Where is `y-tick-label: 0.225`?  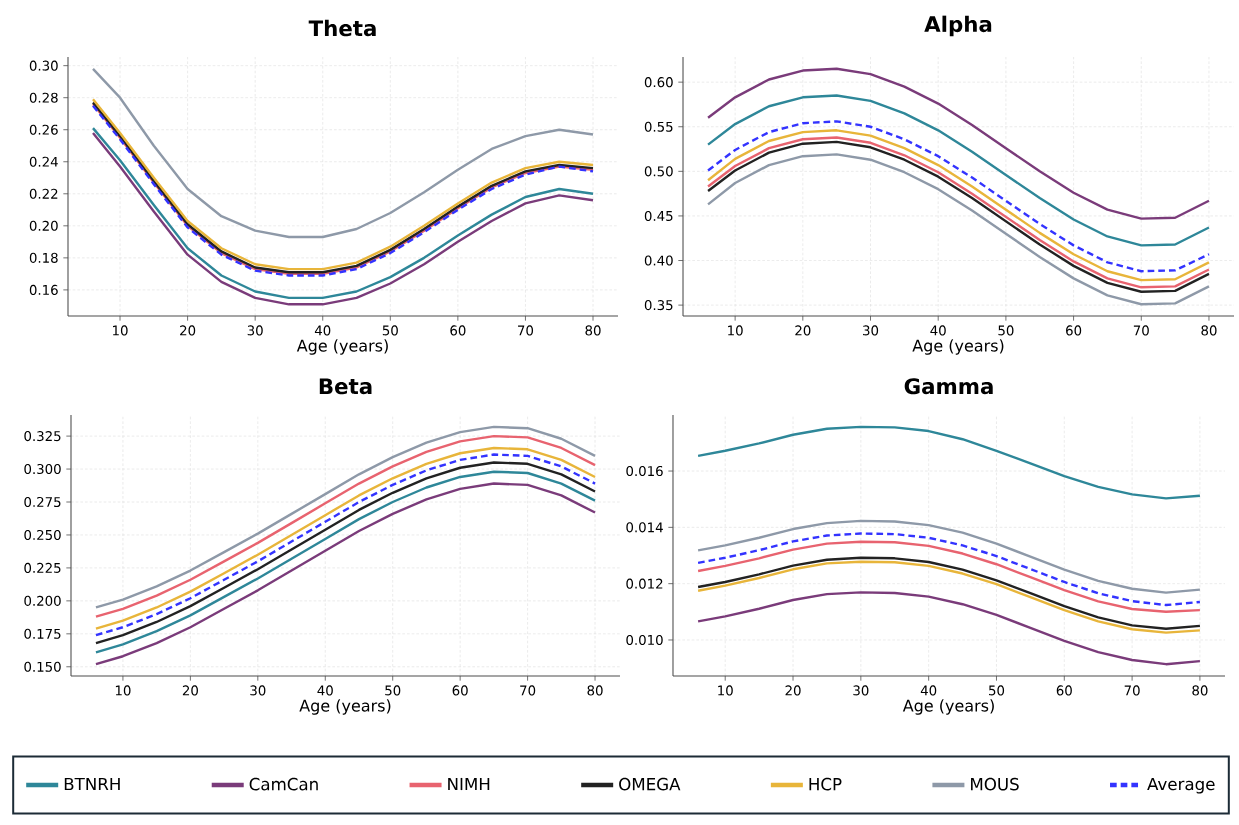
y-tick-label: 0.225 is located at coordinates (42, 567).